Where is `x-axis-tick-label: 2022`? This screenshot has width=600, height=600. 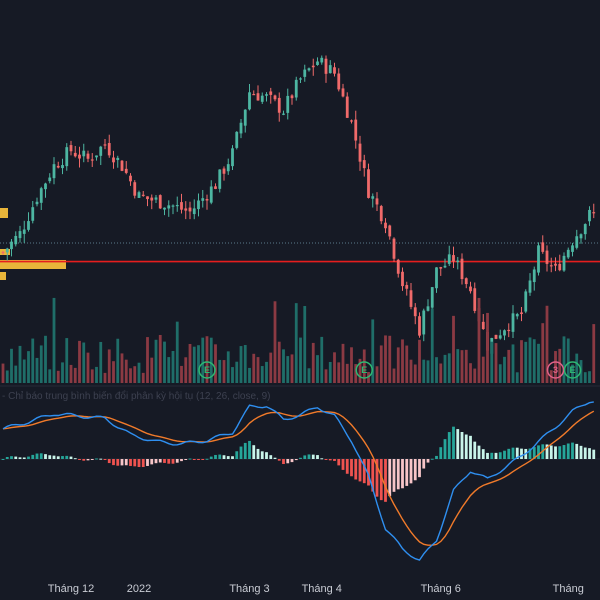 x-axis-tick-label: 2022 is located at coordinates (139, 589).